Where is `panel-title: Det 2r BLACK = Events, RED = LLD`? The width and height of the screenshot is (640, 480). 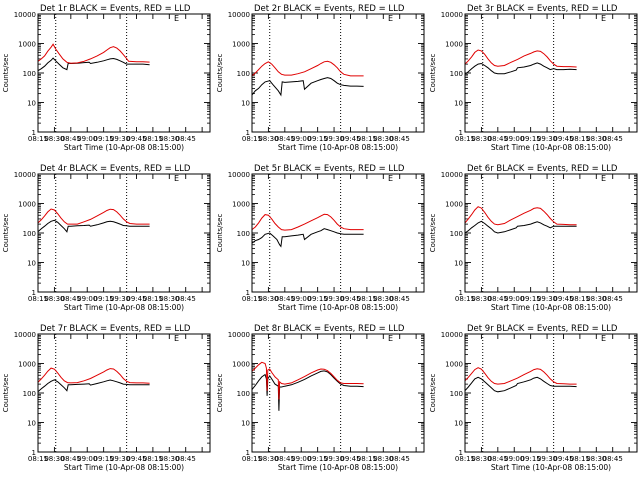 panel-title: Det 2r BLACK = Events, RED = LLD is located at coordinates (329, 9).